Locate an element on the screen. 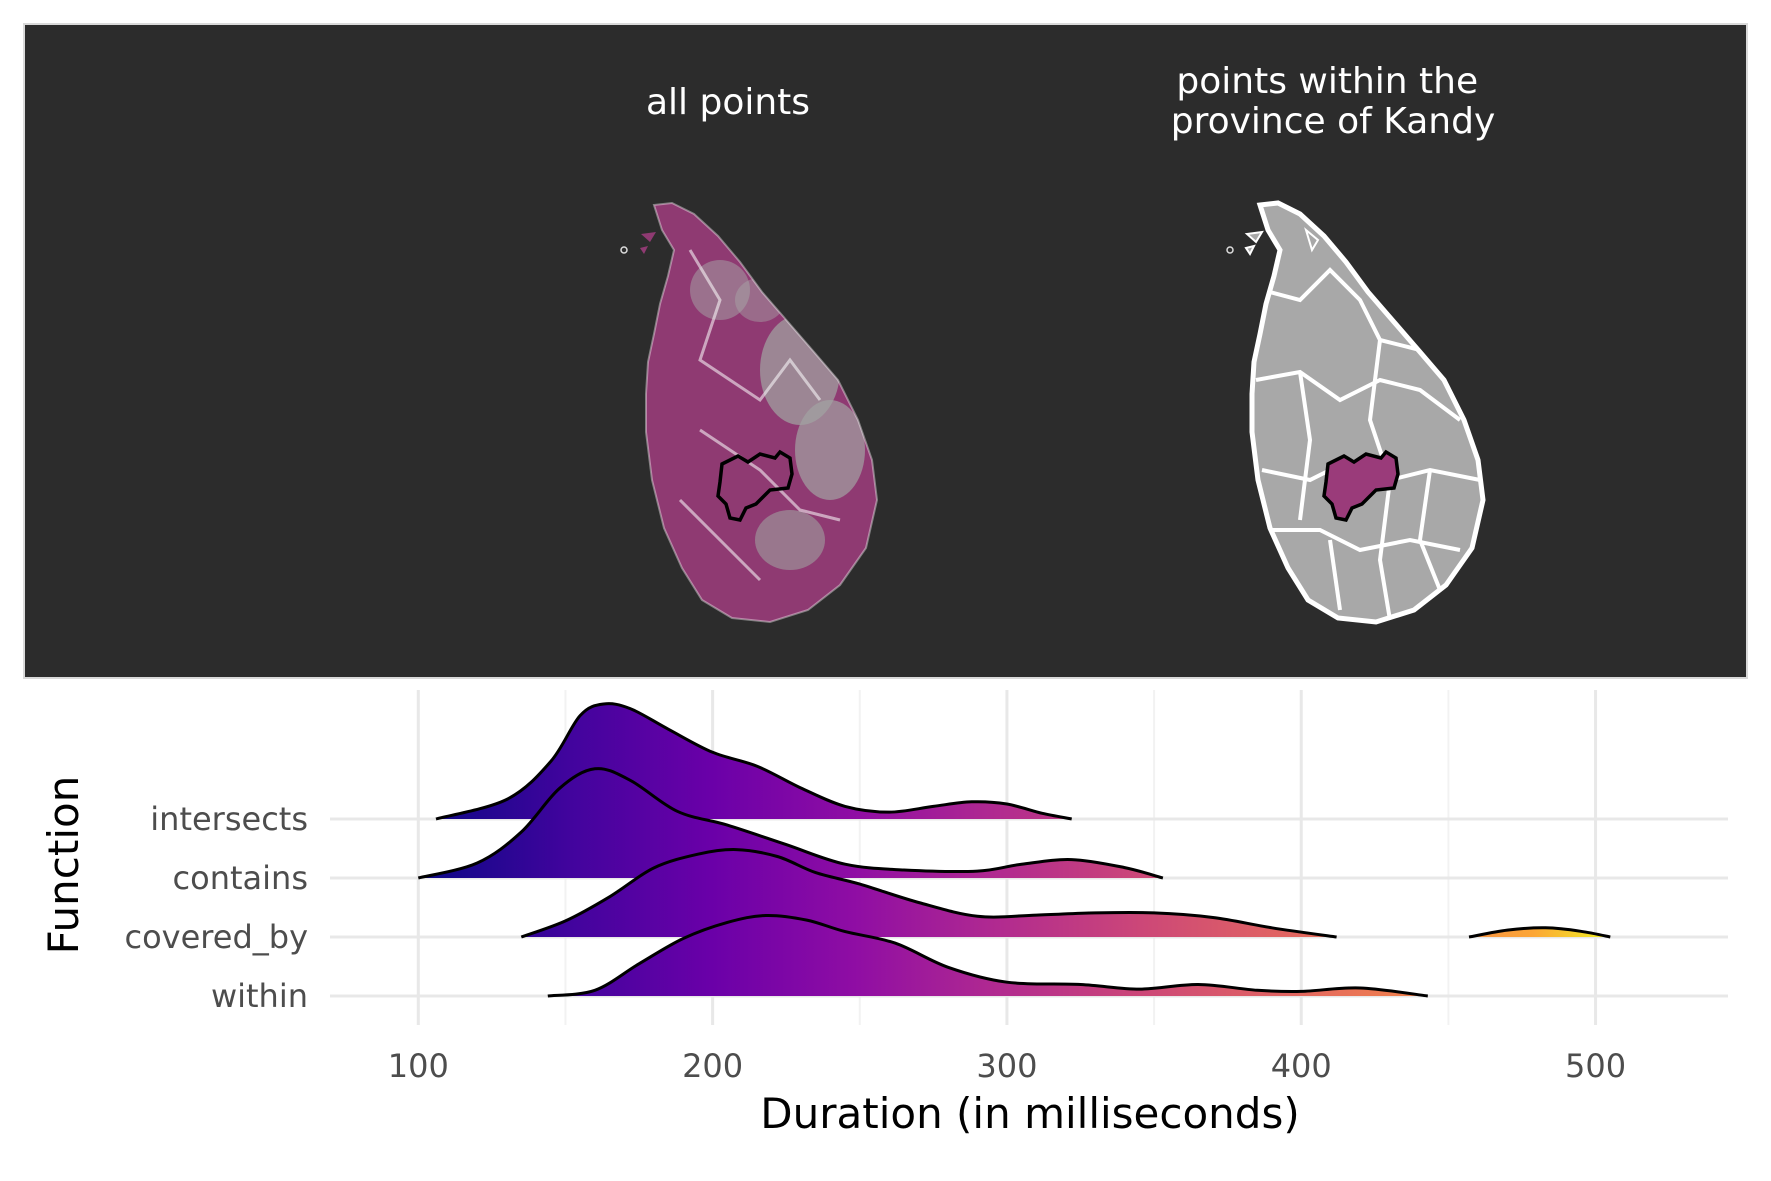 Image resolution: width=1771 pixels, height=1181 pixels. x-tick-label: 300 is located at coordinates (1006, 1066).